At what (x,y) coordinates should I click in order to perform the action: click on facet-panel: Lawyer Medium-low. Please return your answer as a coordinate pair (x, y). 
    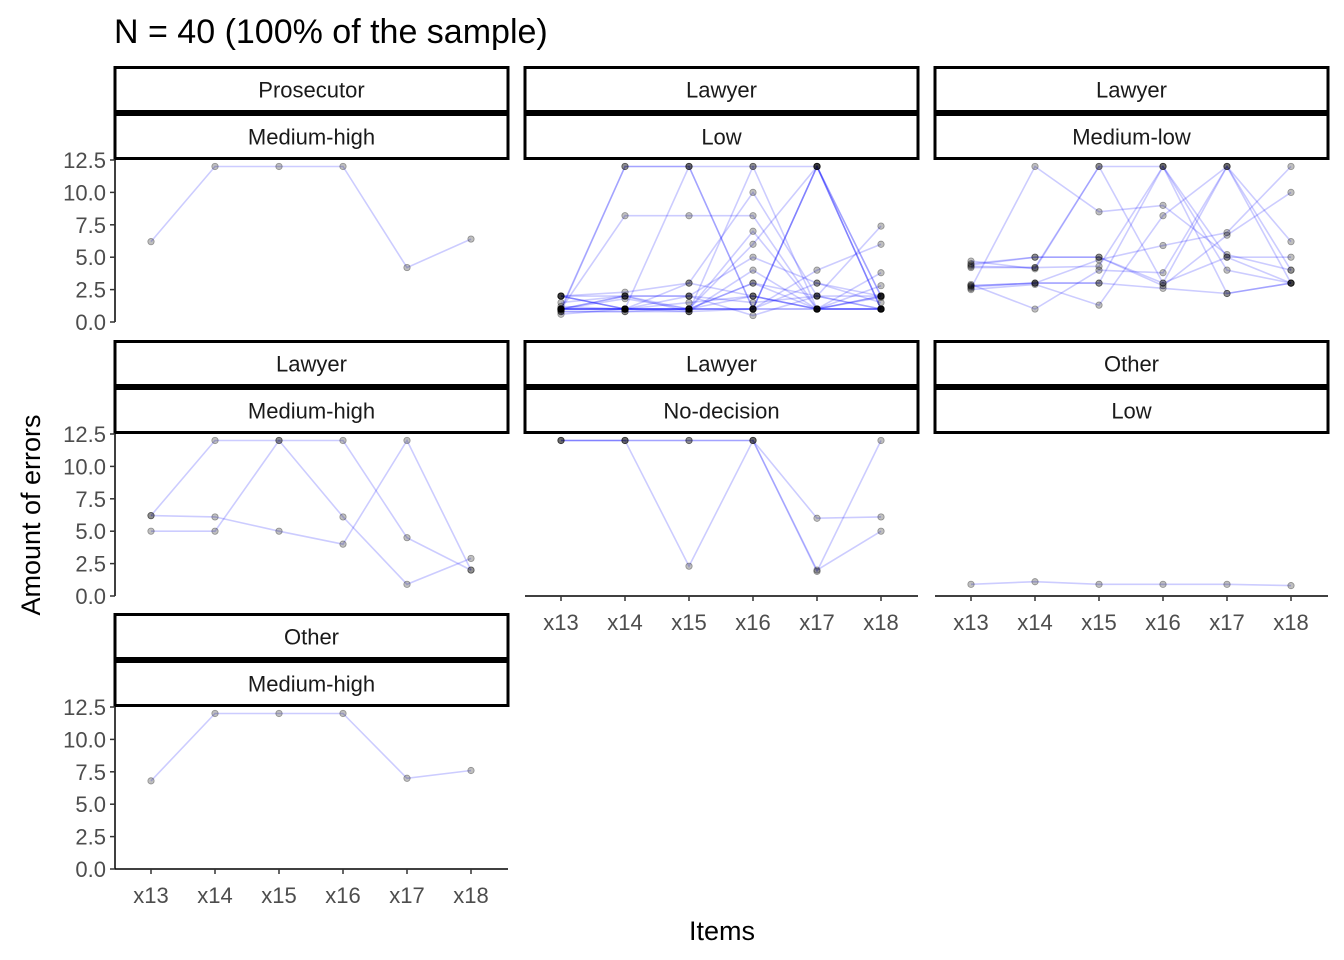
    Looking at the image, I should click on (1131, 189).